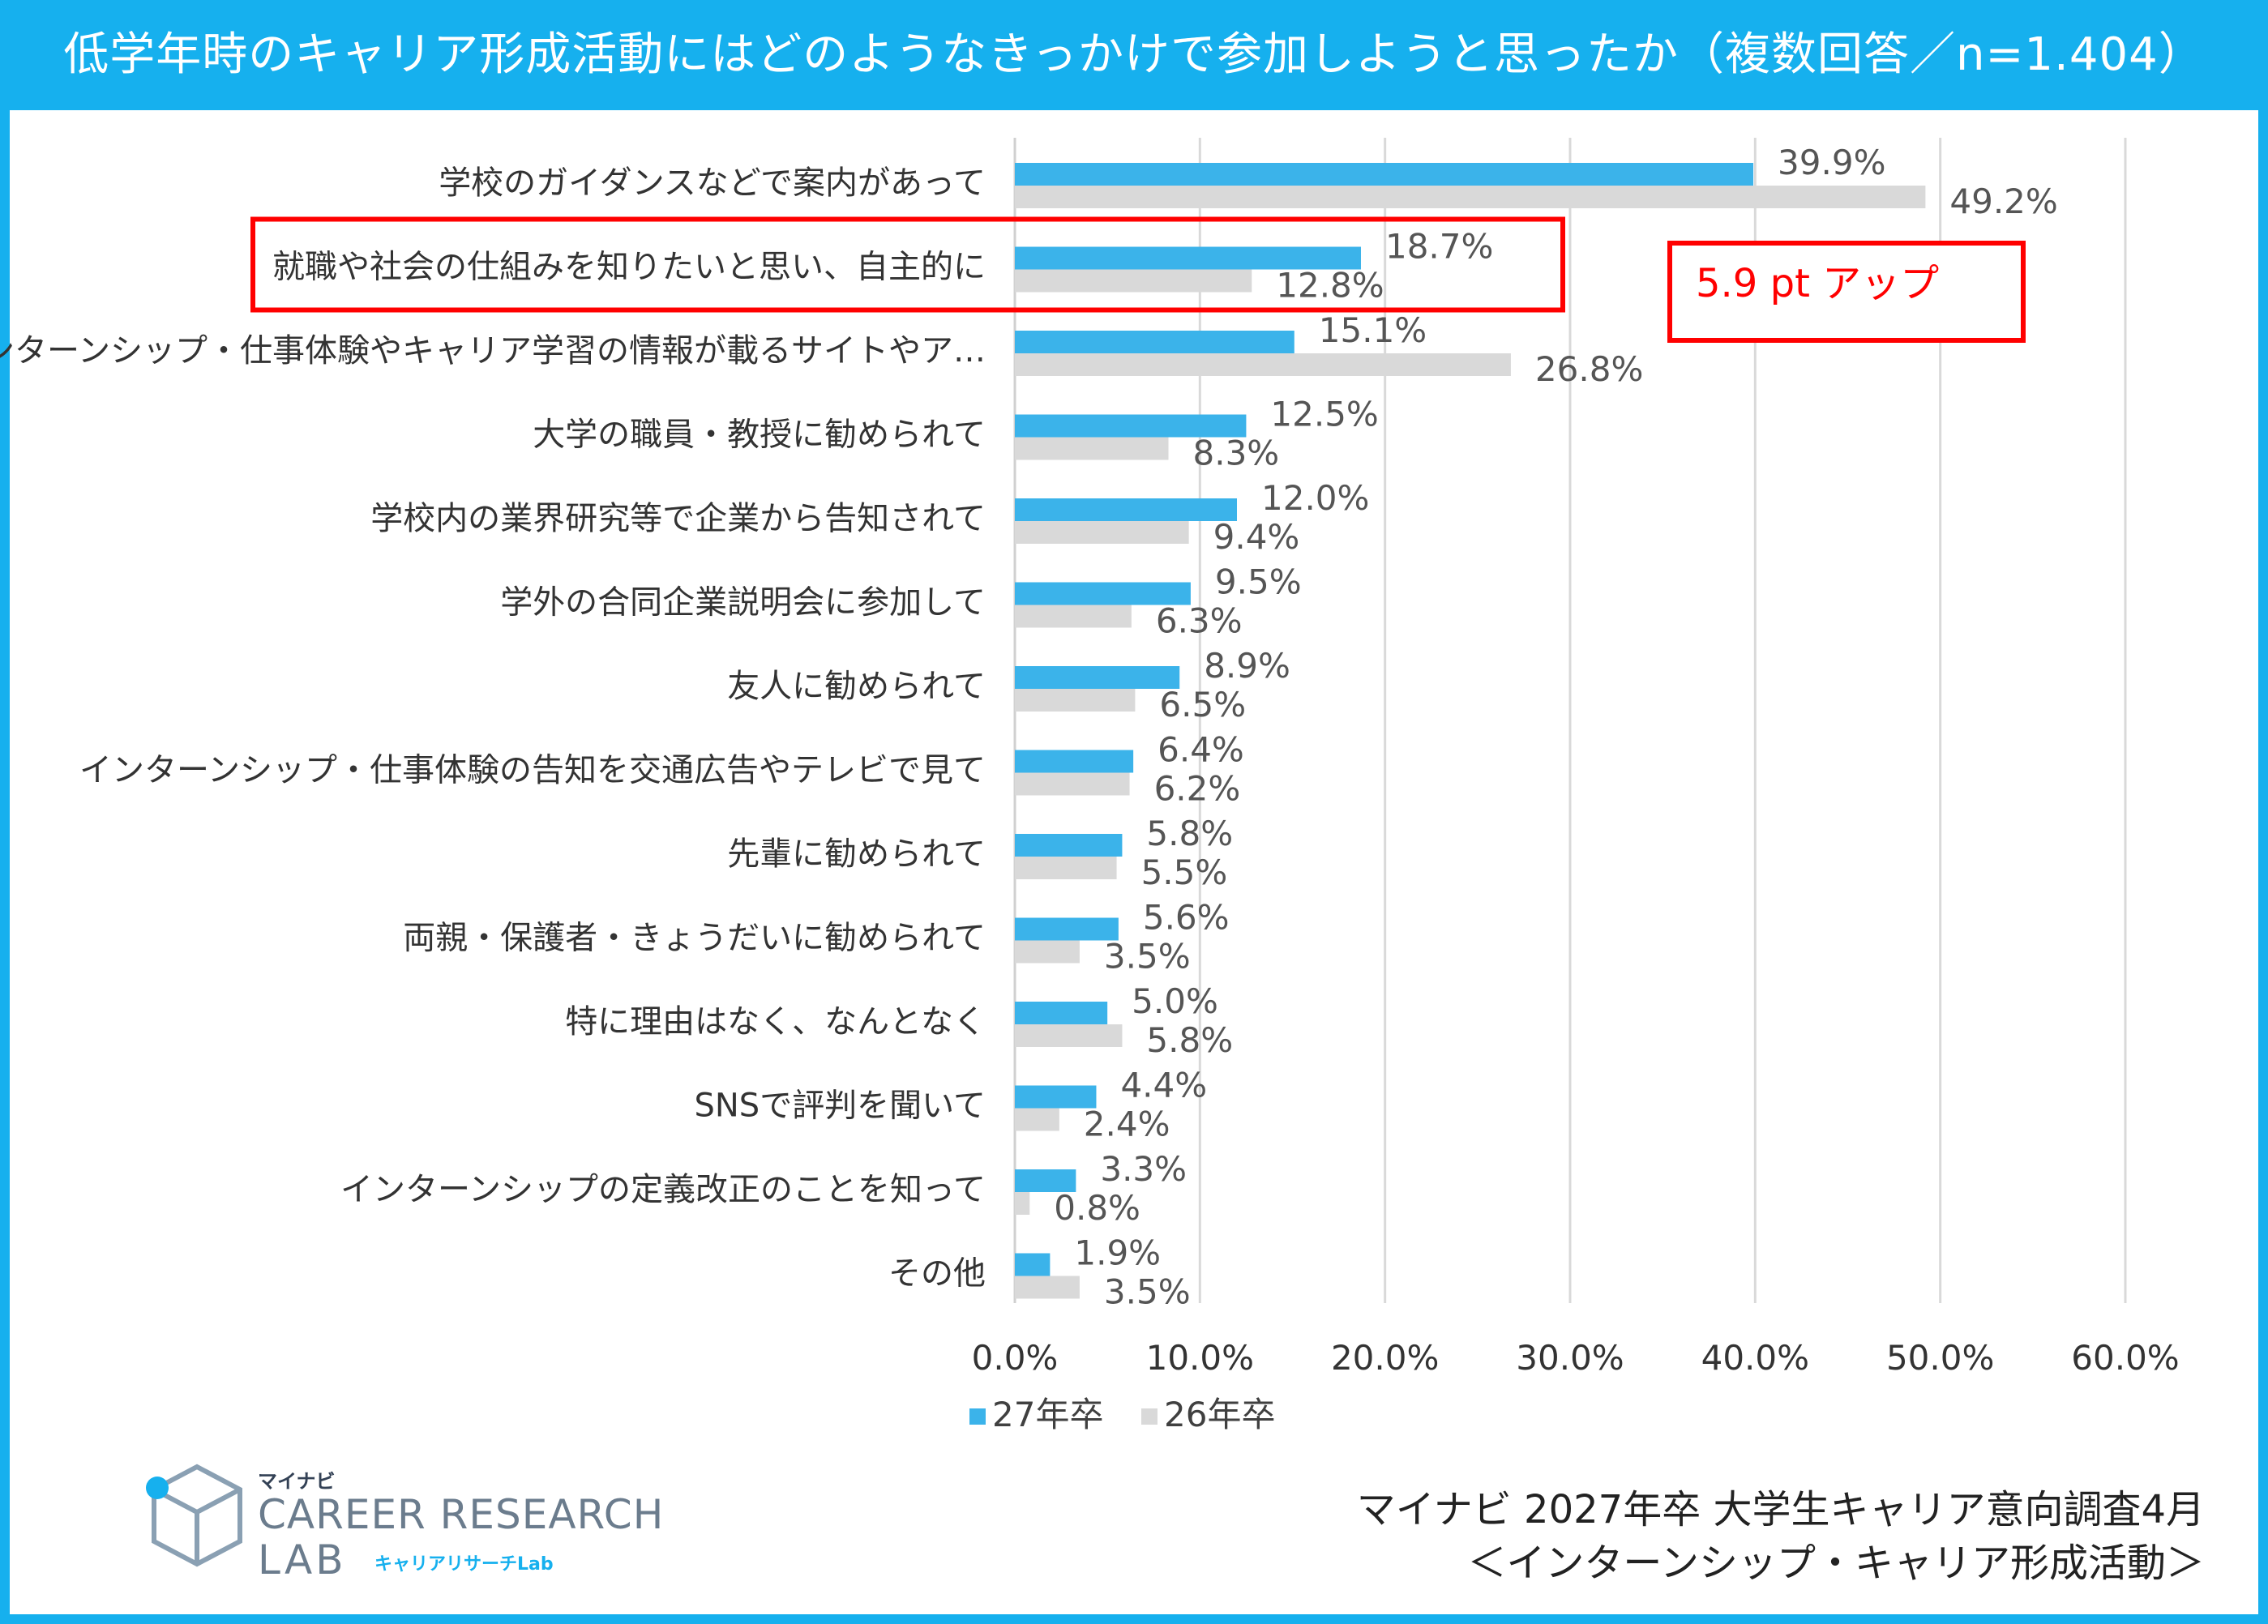  What do you see at coordinates (1219, 1414) in the screenshot?
I see `legend-label-26: 26年卒` at bounding box center [1219, 1414].